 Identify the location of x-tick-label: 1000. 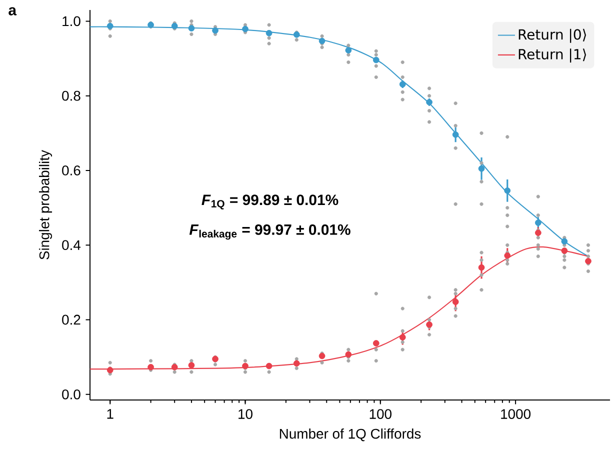
(516, 414).